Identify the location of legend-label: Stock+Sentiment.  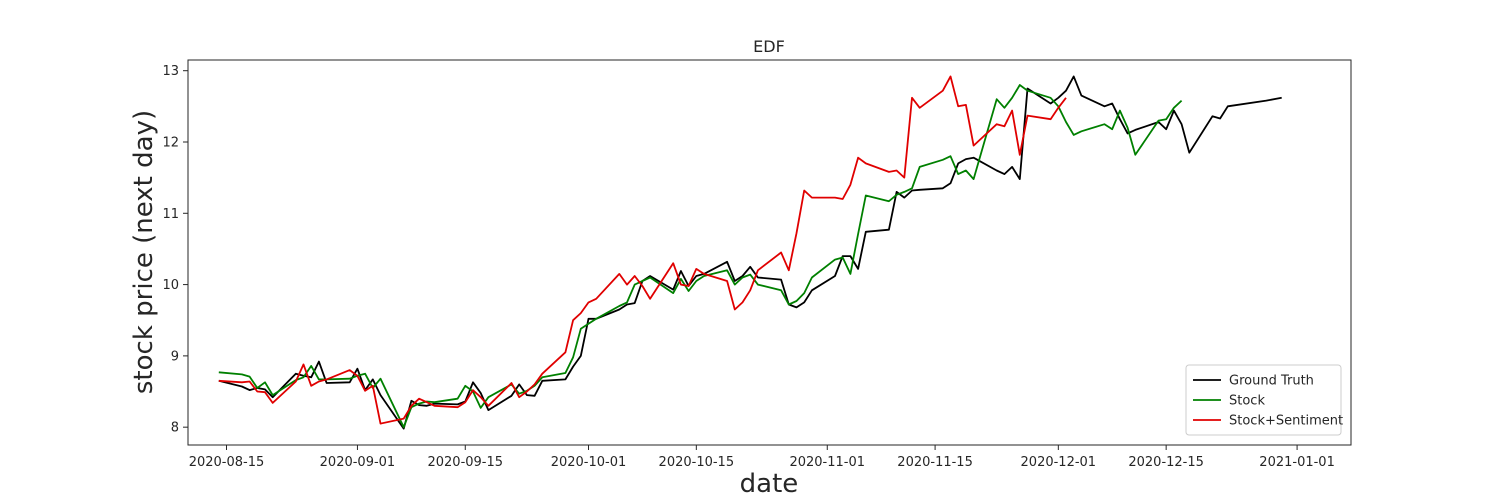
(1286, 421).